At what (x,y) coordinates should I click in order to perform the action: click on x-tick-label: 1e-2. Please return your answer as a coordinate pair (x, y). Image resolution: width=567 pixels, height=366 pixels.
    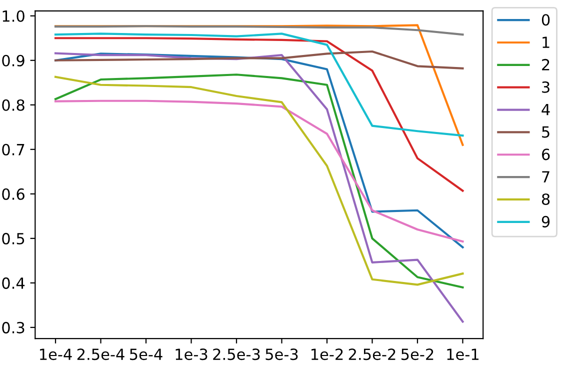
    Looking at the image, I should click on (327, 354).